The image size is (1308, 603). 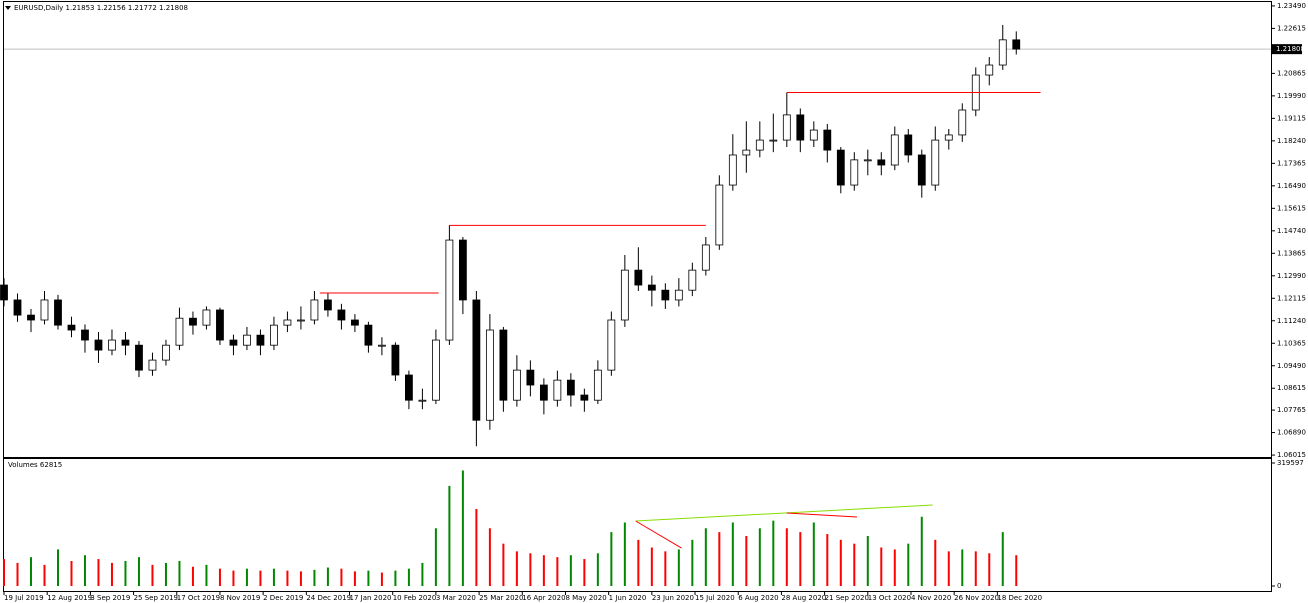 I want to click on x-tick-label: 15 Jul 2020, so click(x=715, y=598).